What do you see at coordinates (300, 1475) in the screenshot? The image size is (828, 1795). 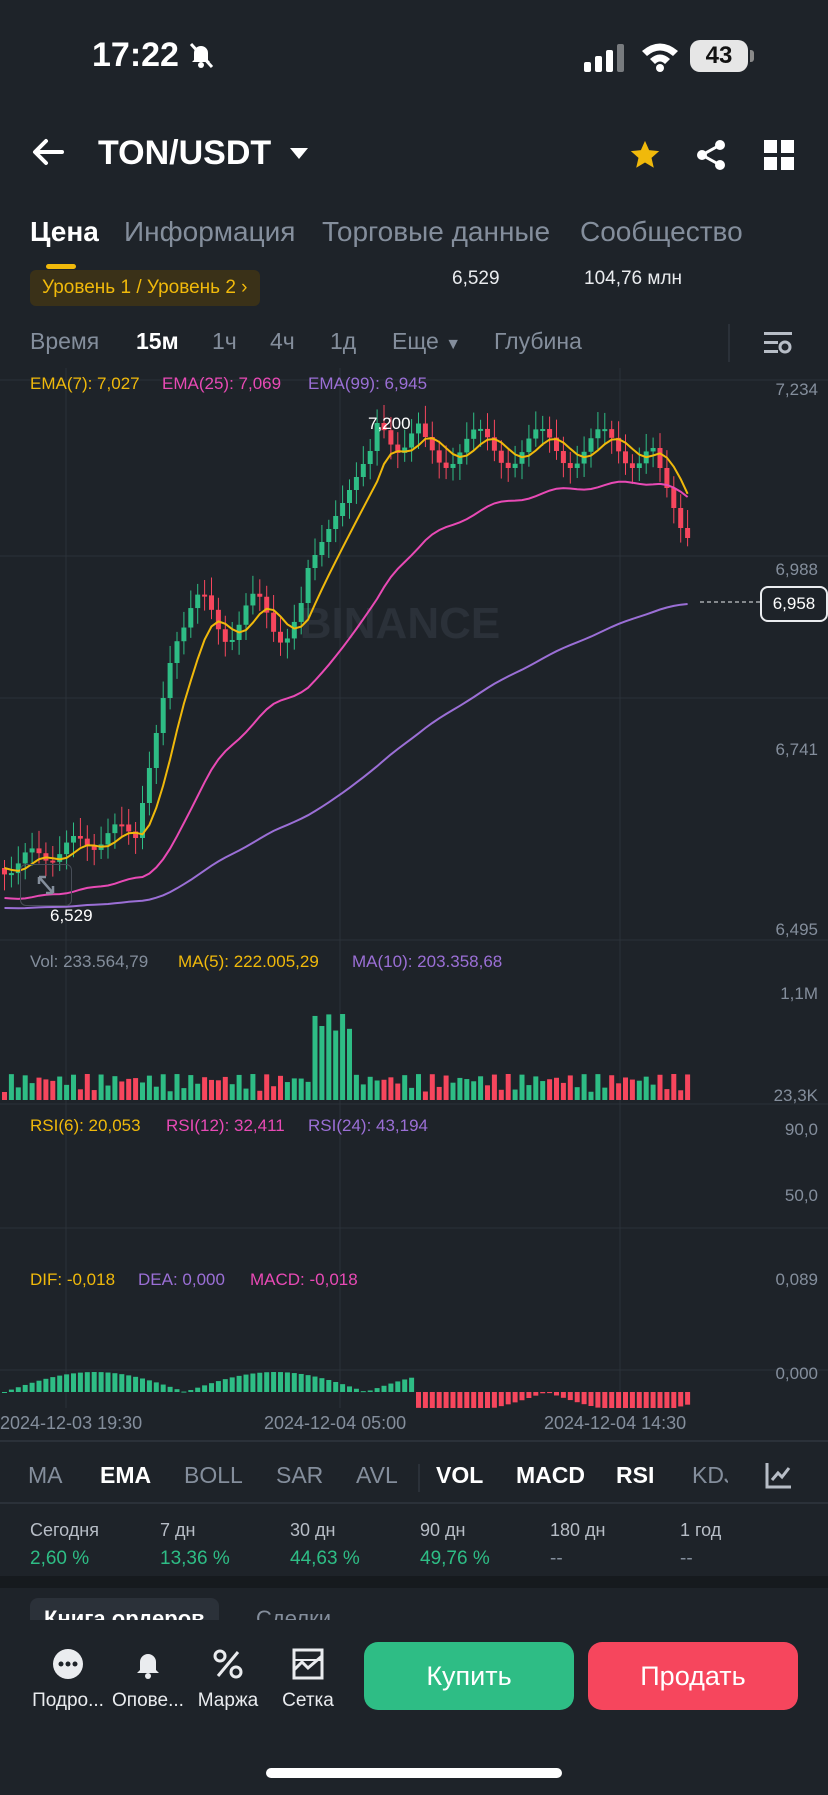 I see `indicator-sar: SAR` at bounding box center [300, 1475].